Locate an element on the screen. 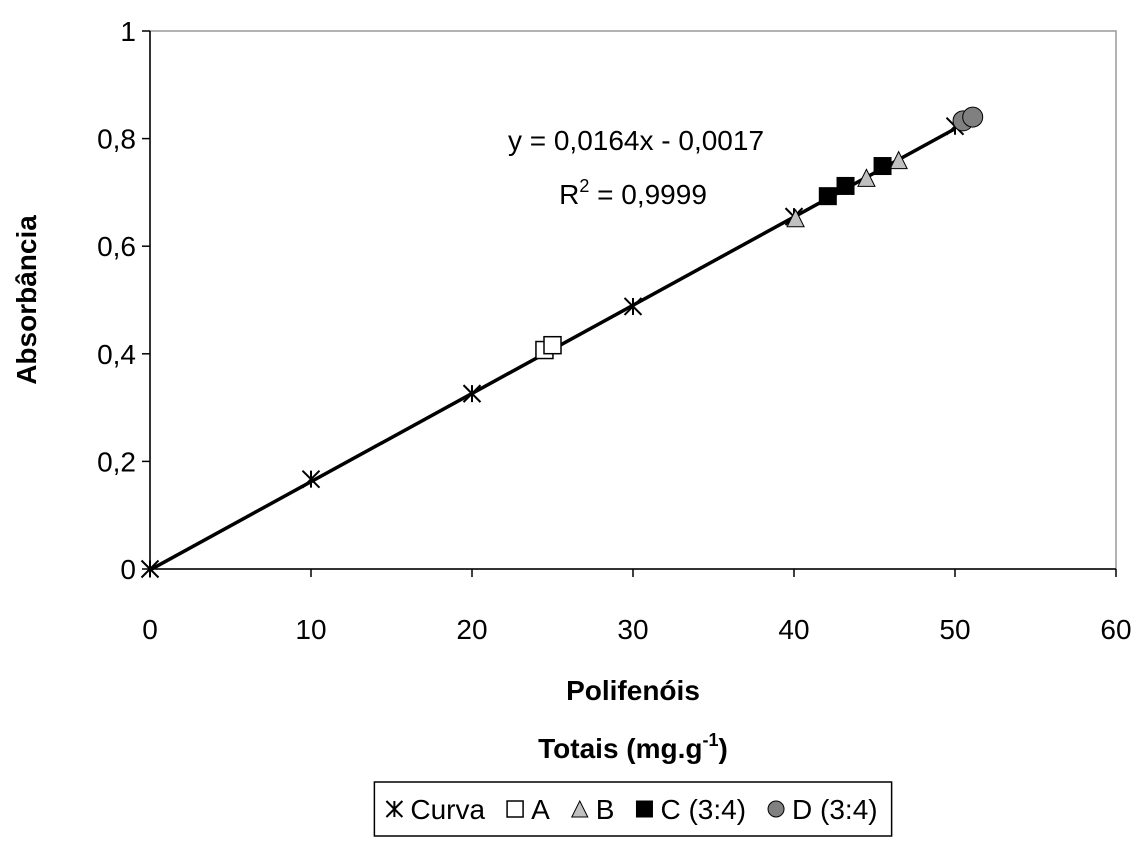 The image size is (1140, 853). x-axis-label-sup: -1 is located at coordinates (711, 740).